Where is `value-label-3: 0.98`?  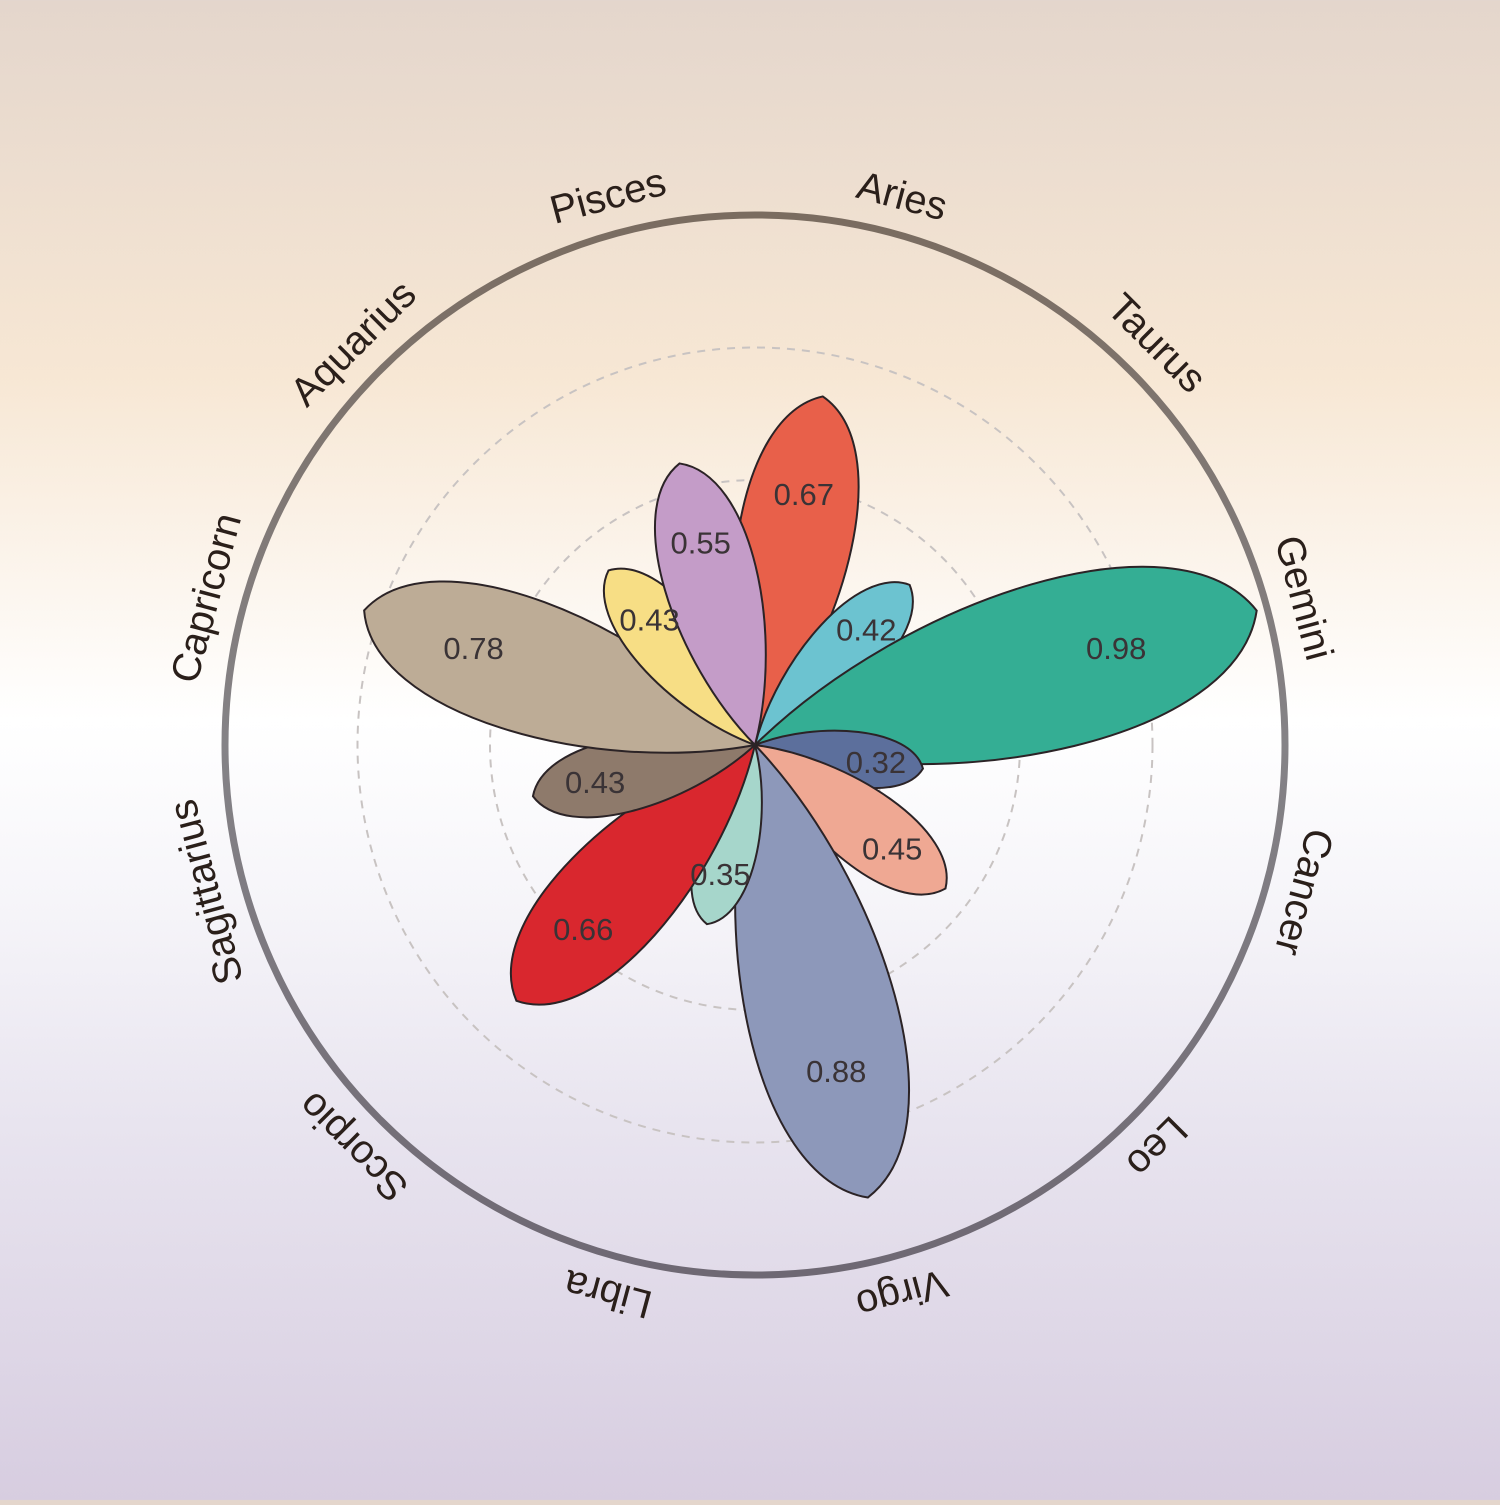
value-label-3: 0.98 is located at coordinates (1116, 648).